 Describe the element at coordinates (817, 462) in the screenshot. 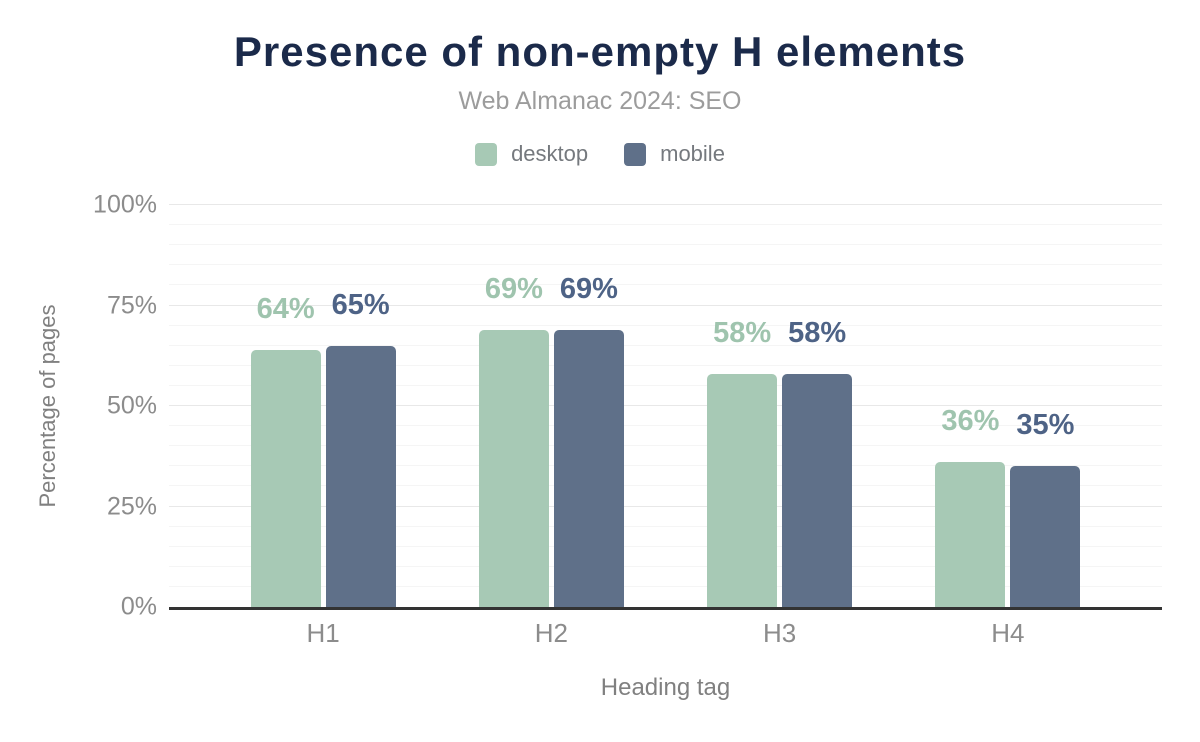

I see `bar-mobile-h3: 58%` at that location.